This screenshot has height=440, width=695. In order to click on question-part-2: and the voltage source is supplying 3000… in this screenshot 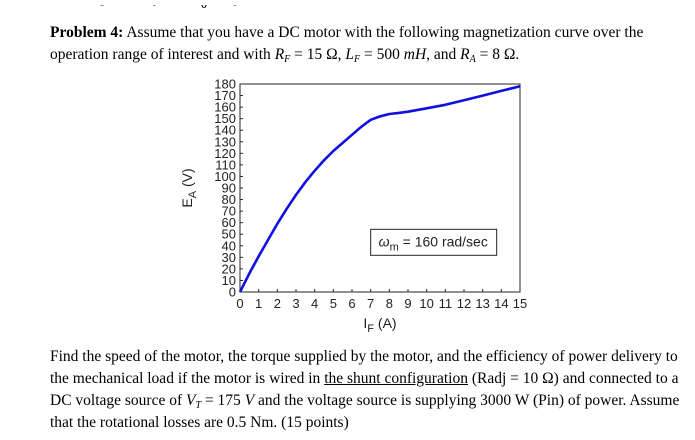, I will do `click(365, 411)`.